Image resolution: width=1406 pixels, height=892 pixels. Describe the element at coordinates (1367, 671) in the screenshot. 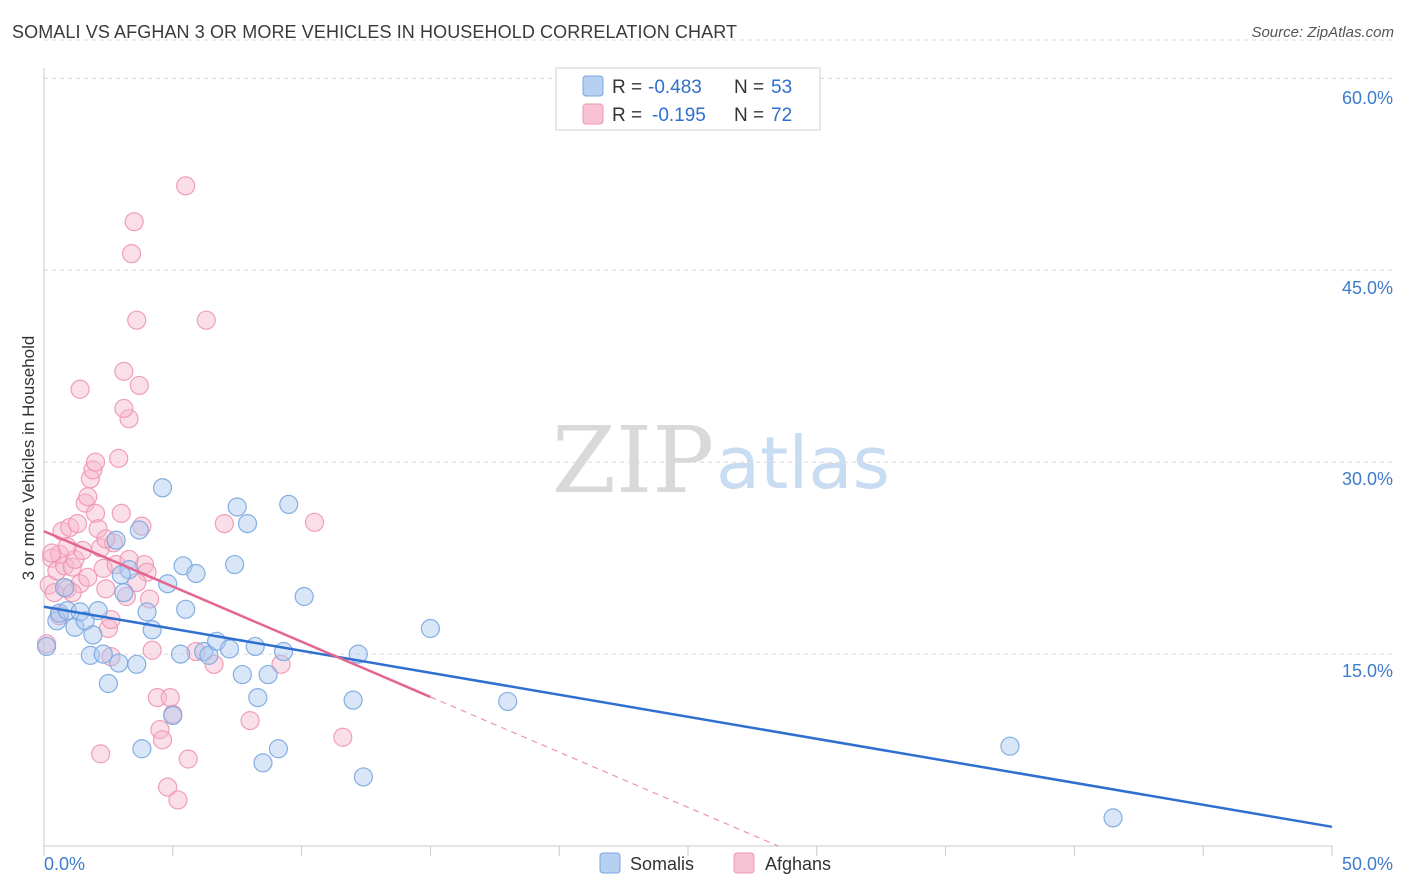

I see `y-tick-label-15: 15.0%` at that location.